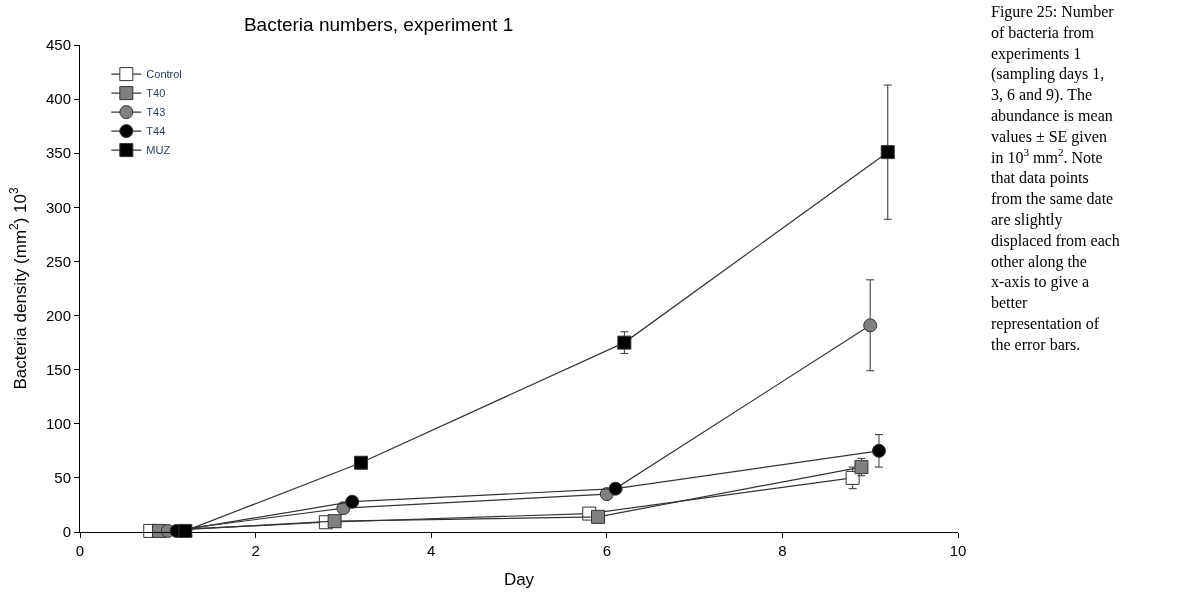 Image resolution: width=1183 pixels, height=598 pixels. I want to click on x-tick-label: 4, so click(431, 550).